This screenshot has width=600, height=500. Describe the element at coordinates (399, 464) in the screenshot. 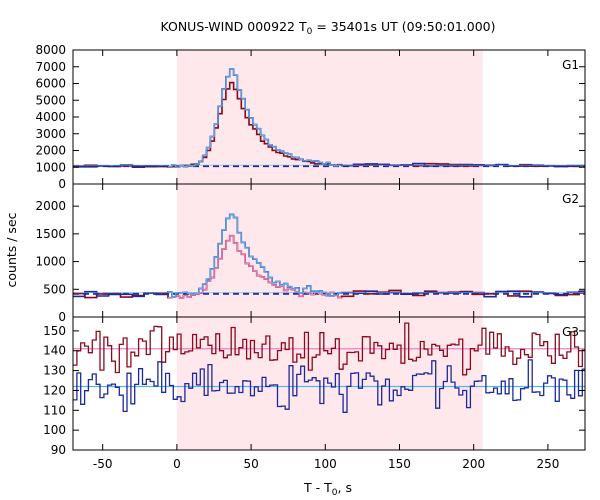

I see `x-tick-label: 150` at that location.